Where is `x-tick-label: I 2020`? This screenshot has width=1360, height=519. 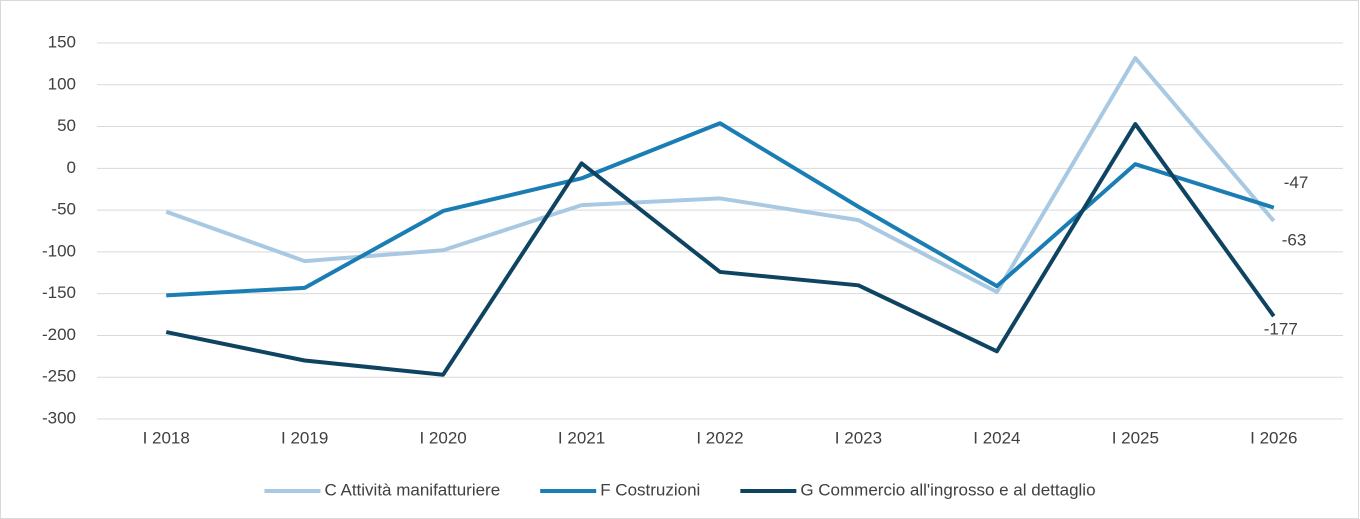 x-tick-label: I 2020 is located at coordinates (442, 437).